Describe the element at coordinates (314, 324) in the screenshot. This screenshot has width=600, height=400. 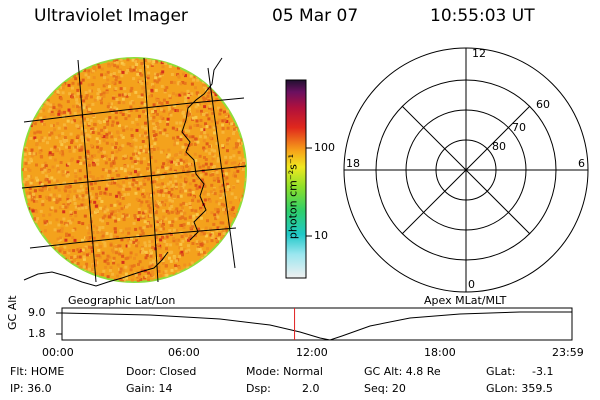
I see `altitude-timeline` at that location.